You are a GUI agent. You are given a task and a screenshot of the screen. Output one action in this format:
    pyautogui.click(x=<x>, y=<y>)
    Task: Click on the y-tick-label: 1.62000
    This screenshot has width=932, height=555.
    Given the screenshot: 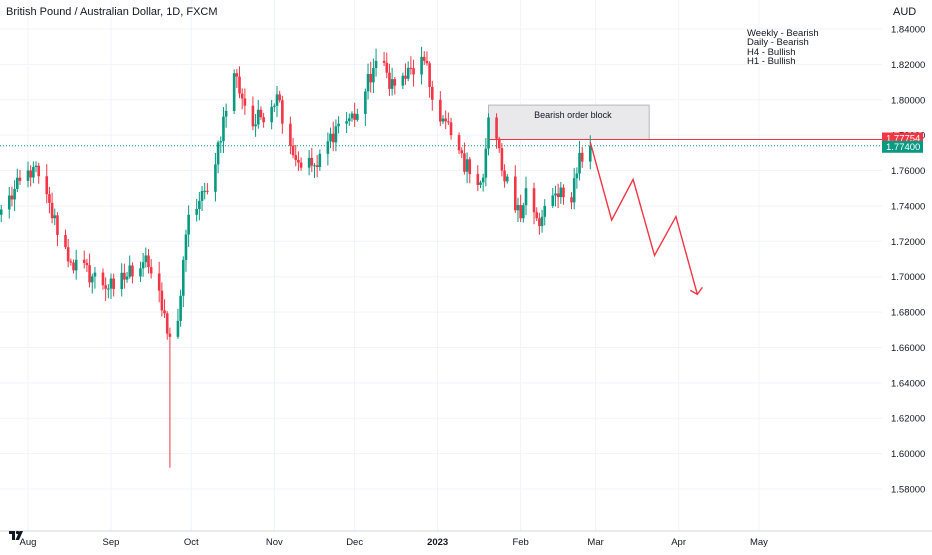 What is the action you would take?
    pyautogui.click(x=908, y=419)
    